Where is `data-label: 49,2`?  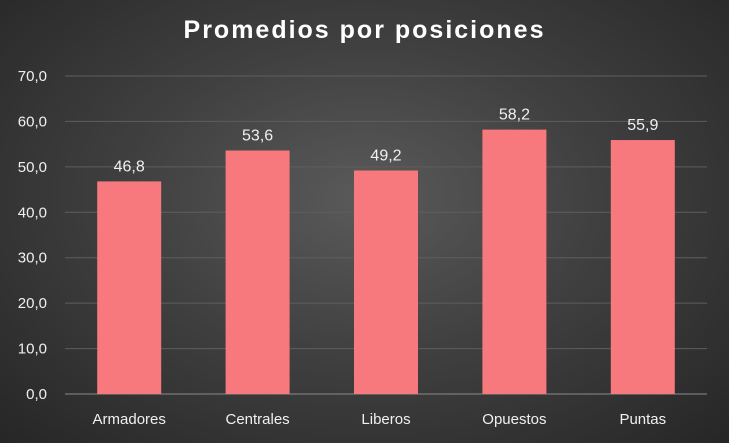
data-label: 49,2 is located at coordinates (385, 155).